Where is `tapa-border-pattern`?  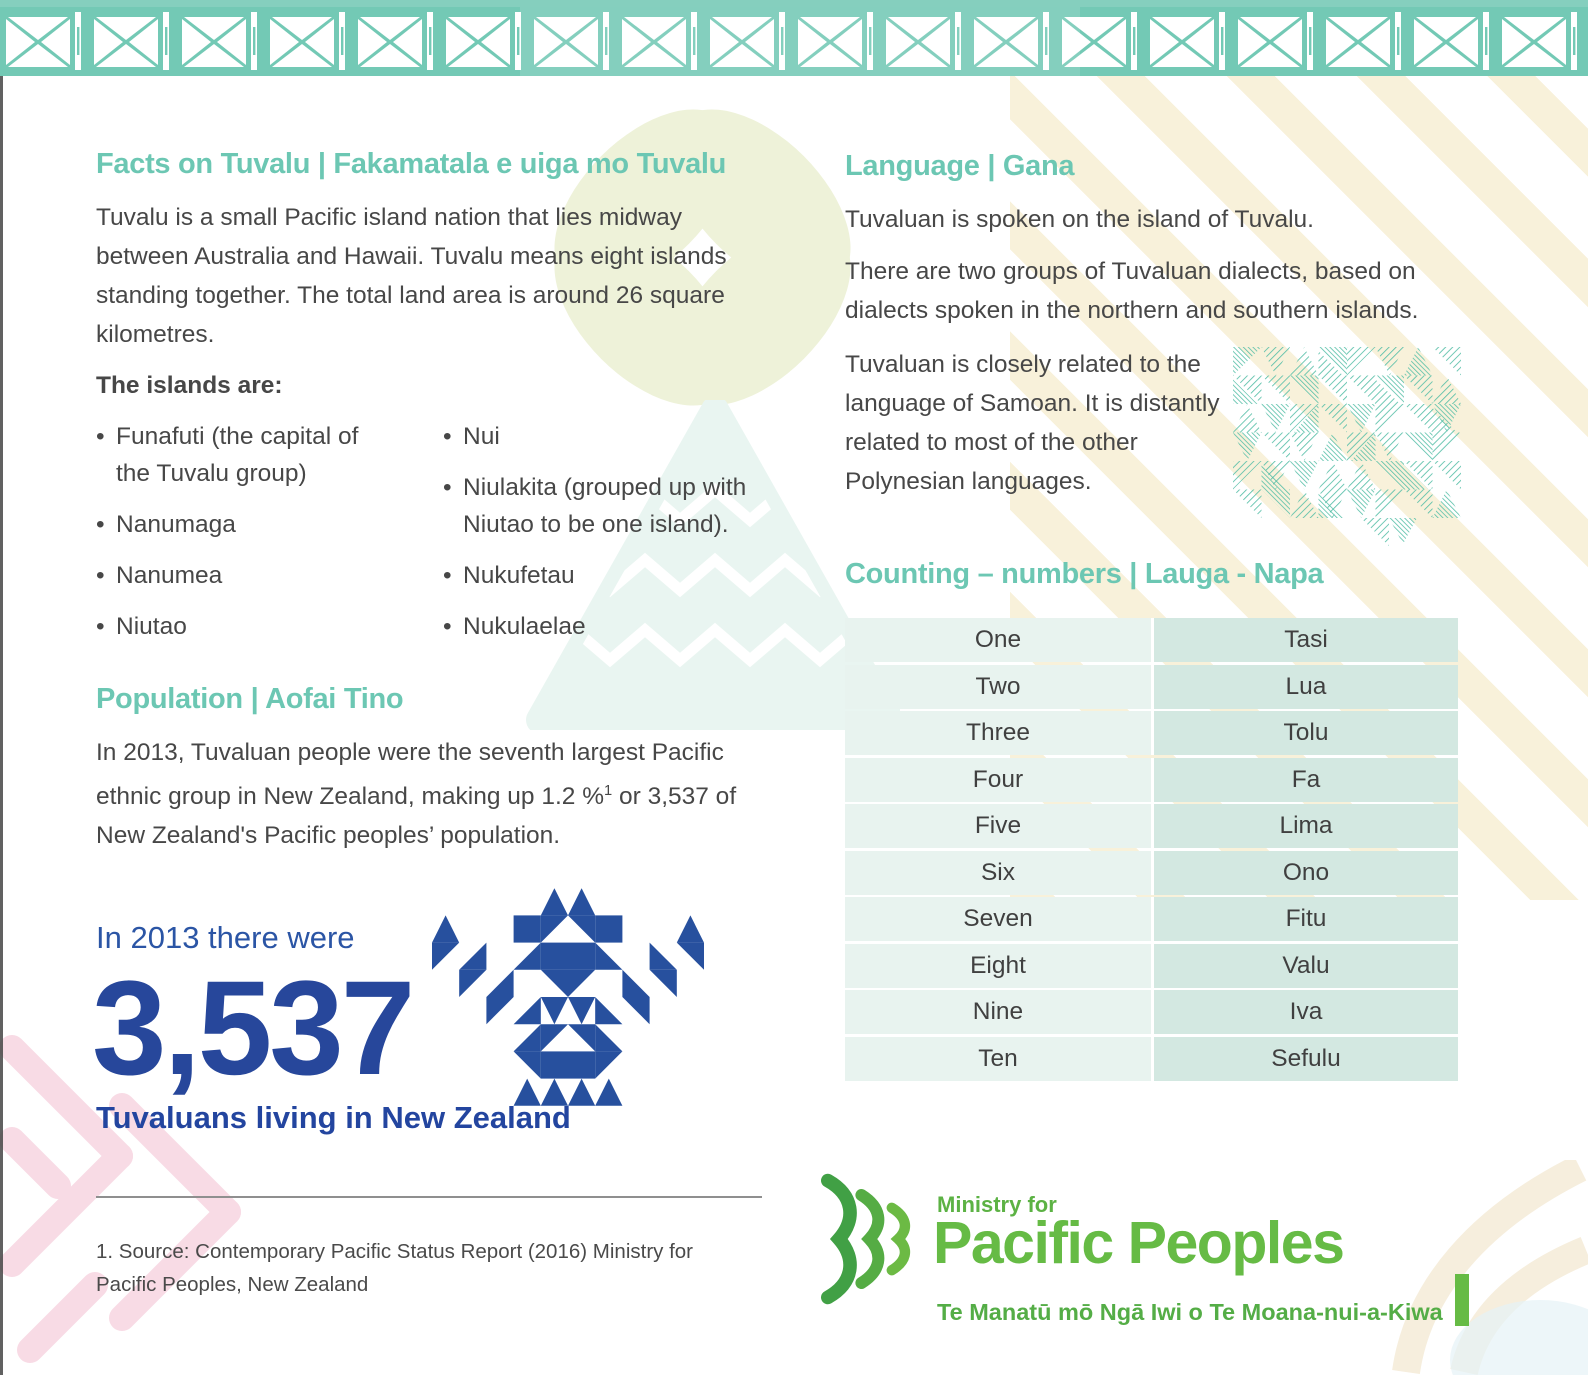
tapa-border-pattern is located at coordinates (794, 38).